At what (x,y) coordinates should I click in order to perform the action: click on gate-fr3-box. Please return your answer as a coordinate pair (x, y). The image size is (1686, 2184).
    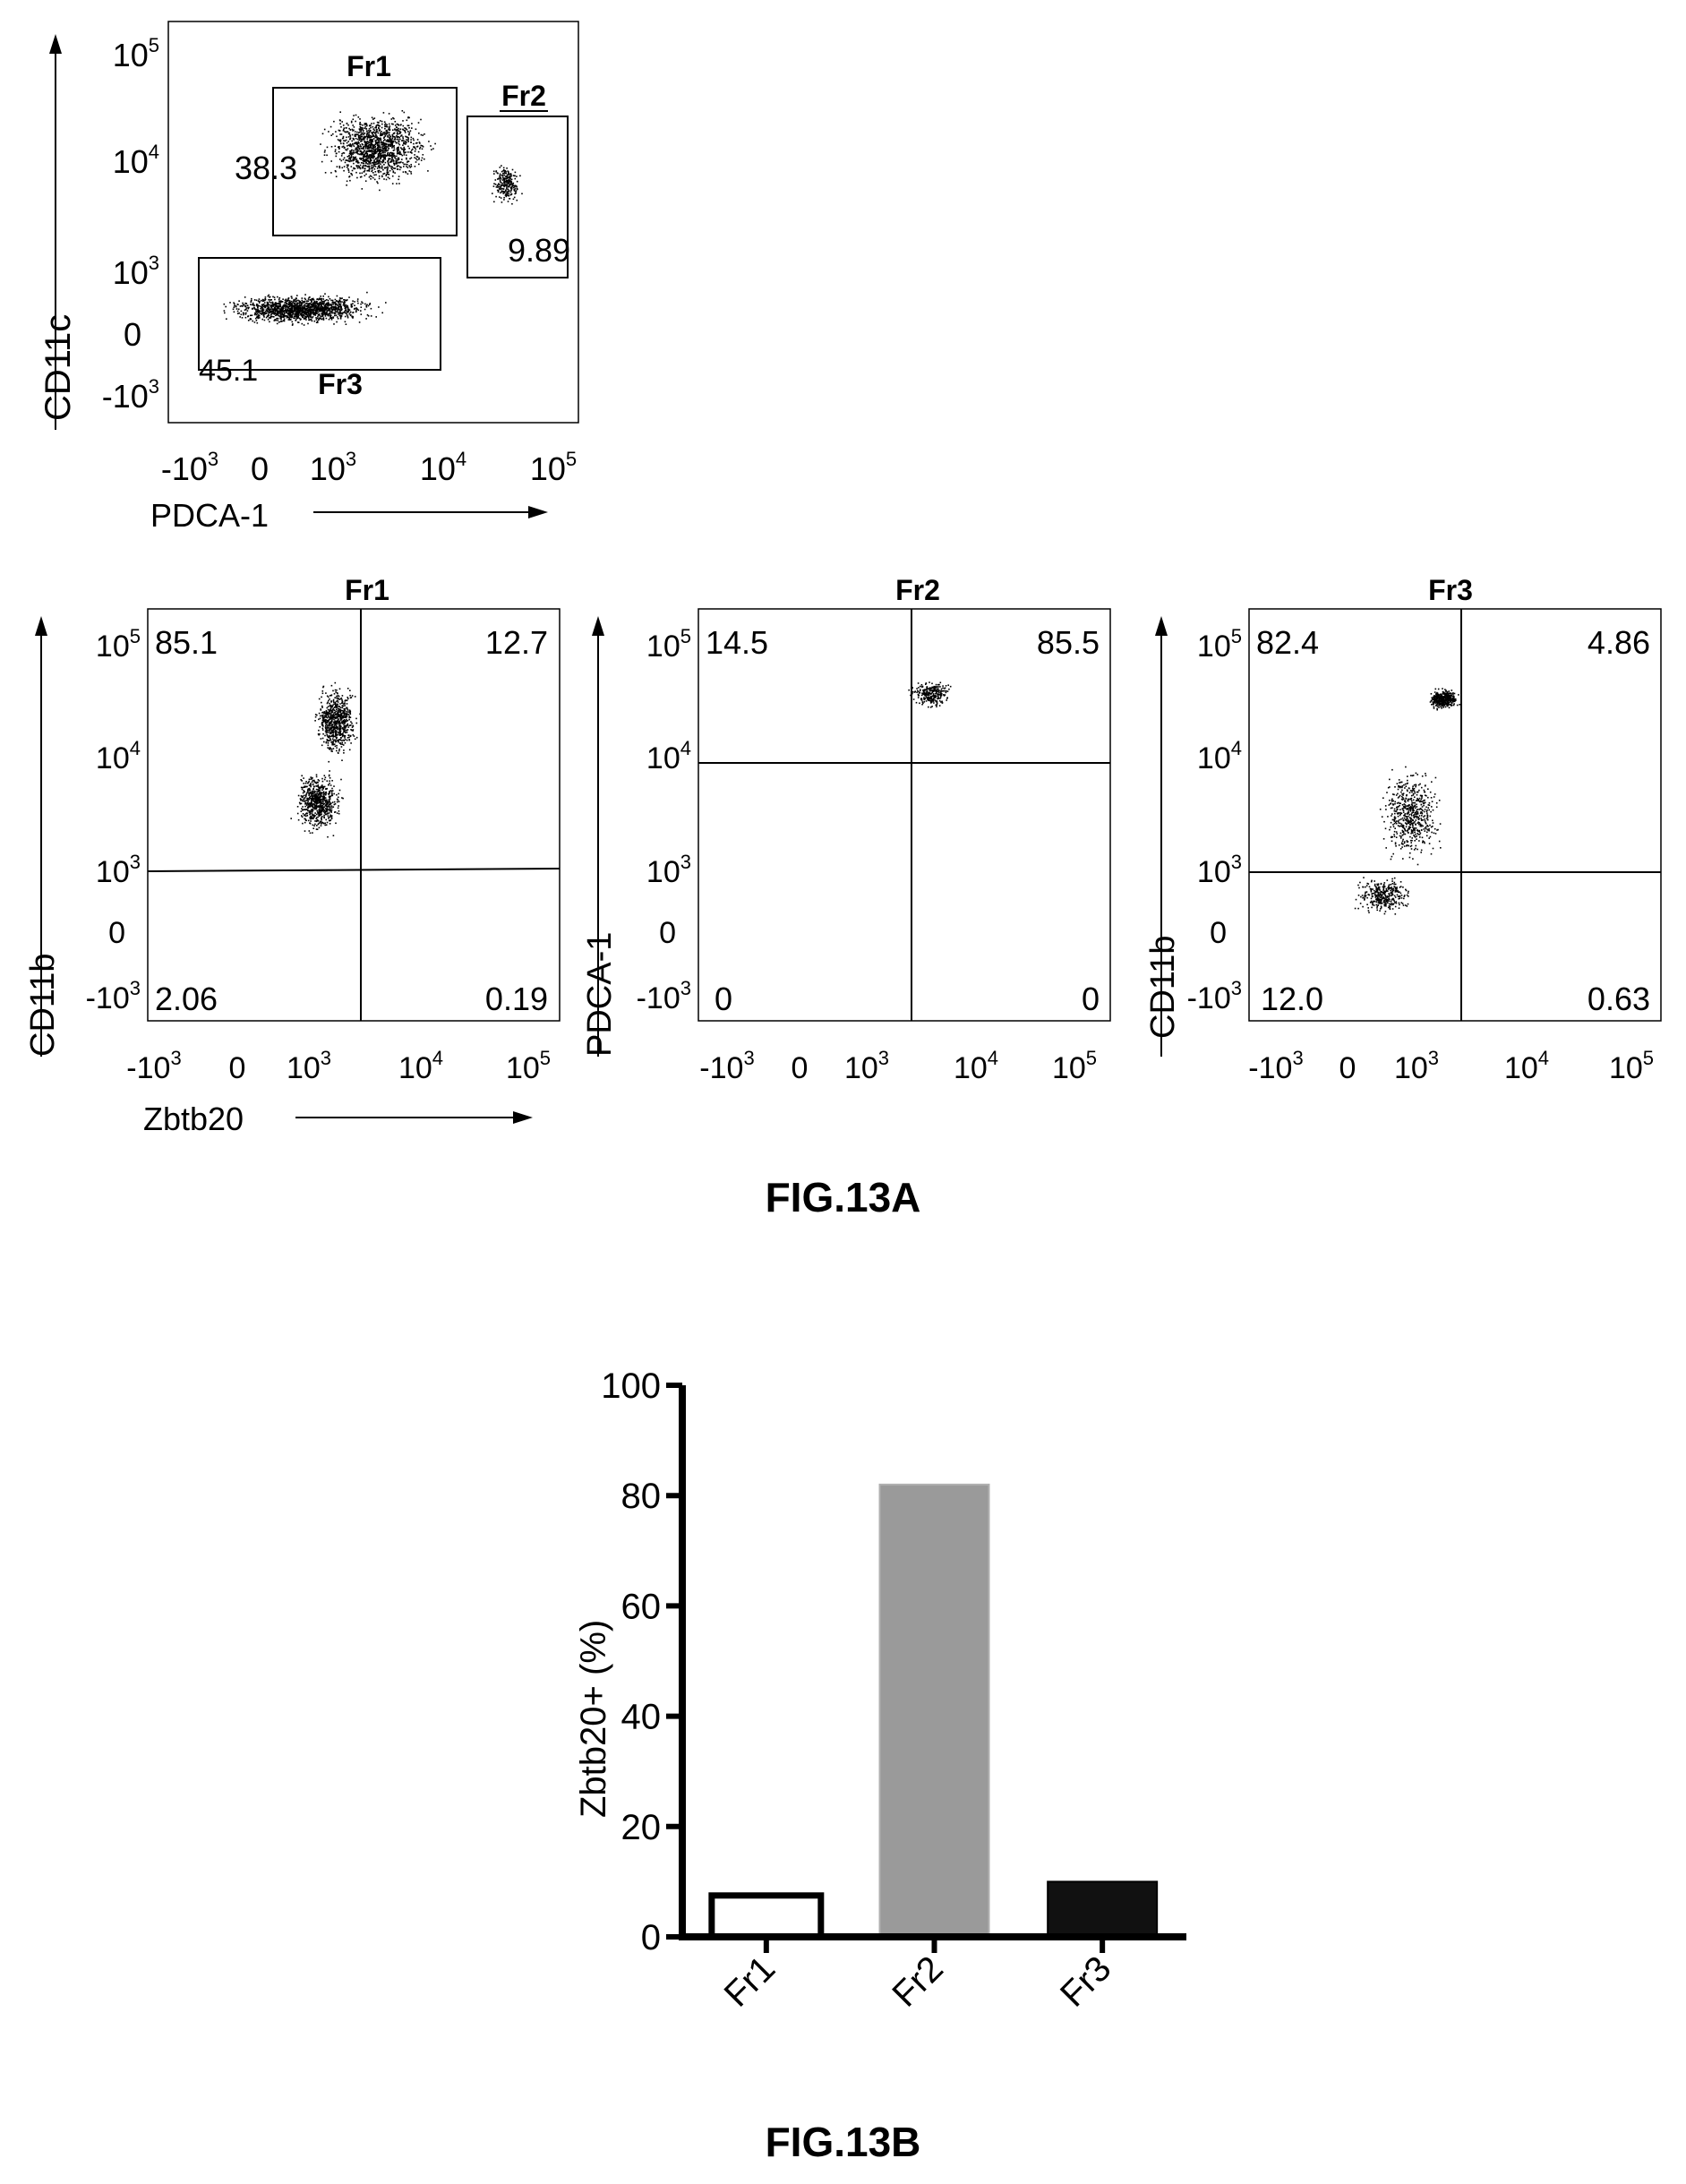
    Looking at the image, I should click on (319, 314).